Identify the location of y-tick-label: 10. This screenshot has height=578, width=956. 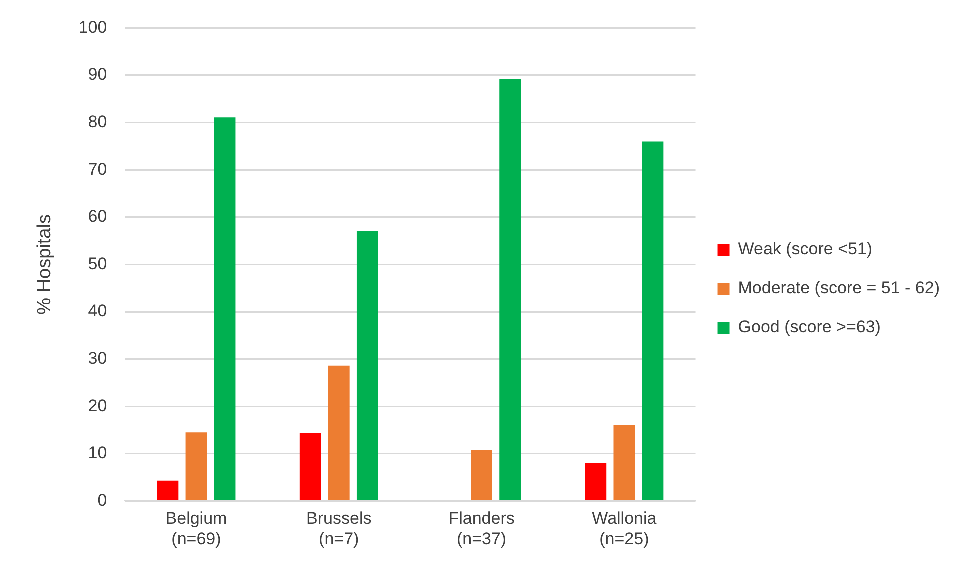
(98, 453).